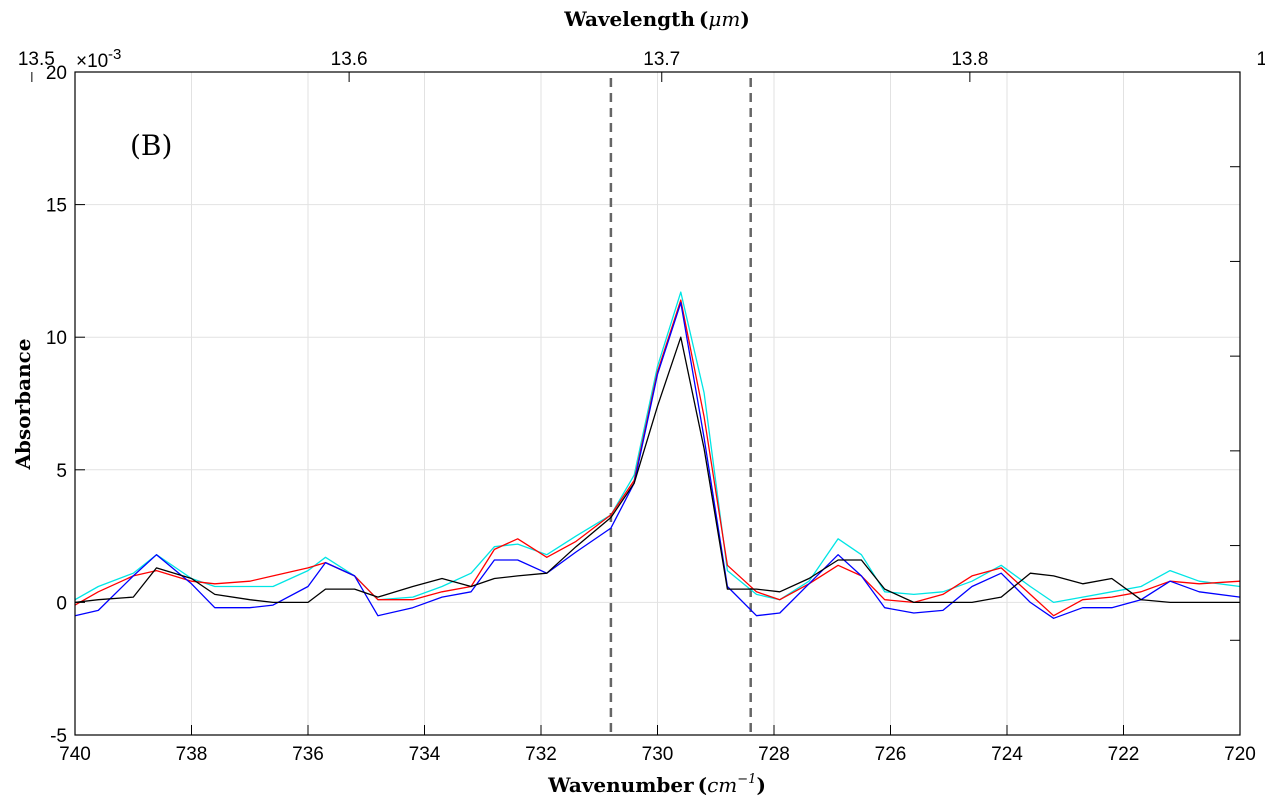 This screenshot has width=1265, height=801. I want to click on top-tick-label: 13.5, so click(36, 59).